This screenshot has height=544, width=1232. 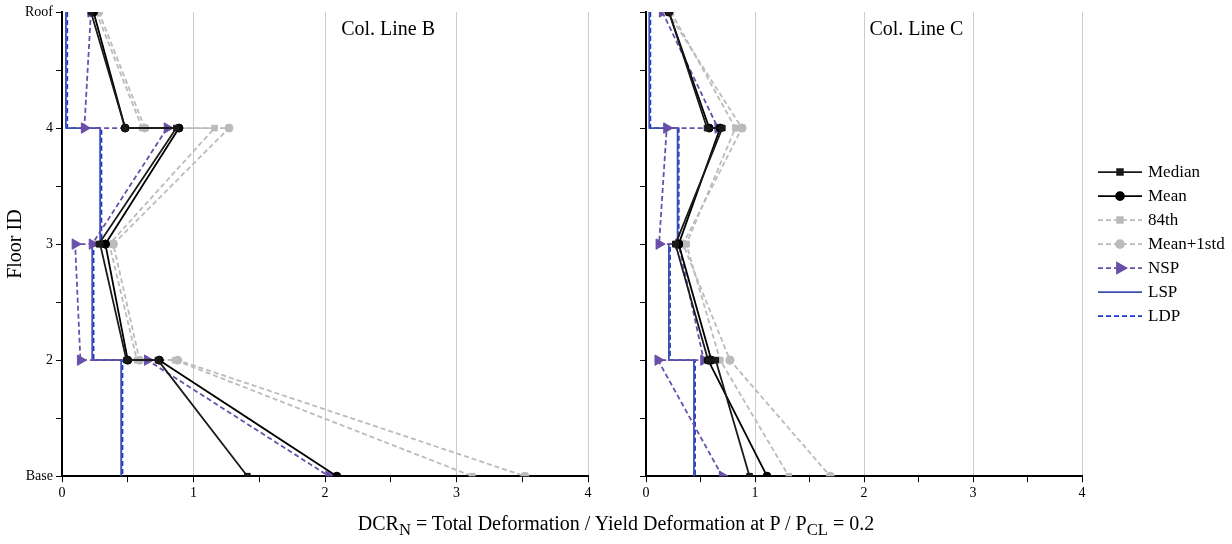 What do you see at coordinates (49, 359) in the screenshot?
I see `y-tick-label: 2` at bounding box center [49, 359].